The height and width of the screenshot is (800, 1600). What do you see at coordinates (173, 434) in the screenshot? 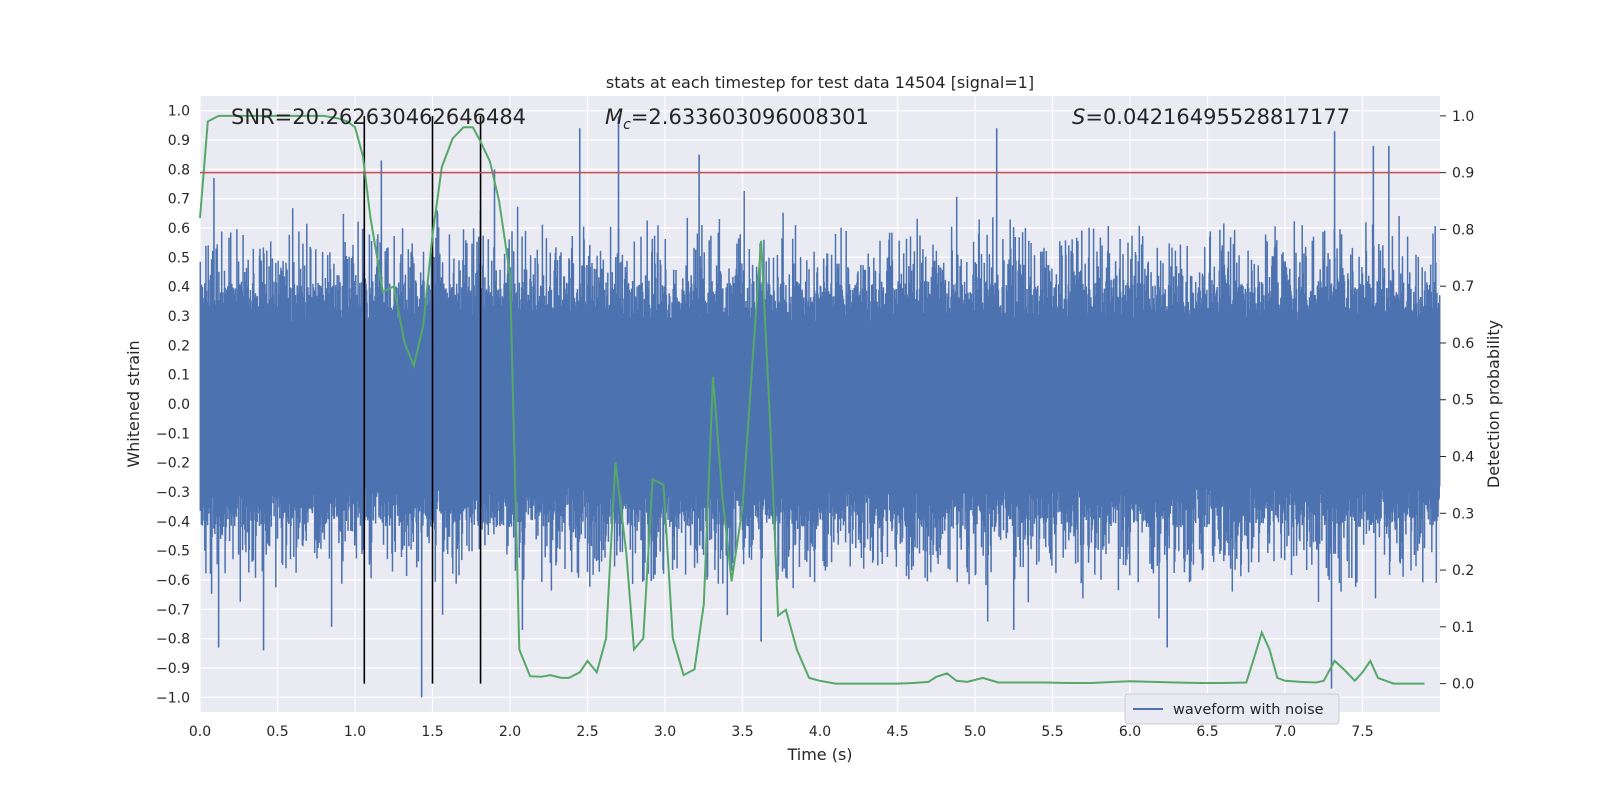
I see `left-y-tick-label: −0.1` at bounding box center [173, 434].